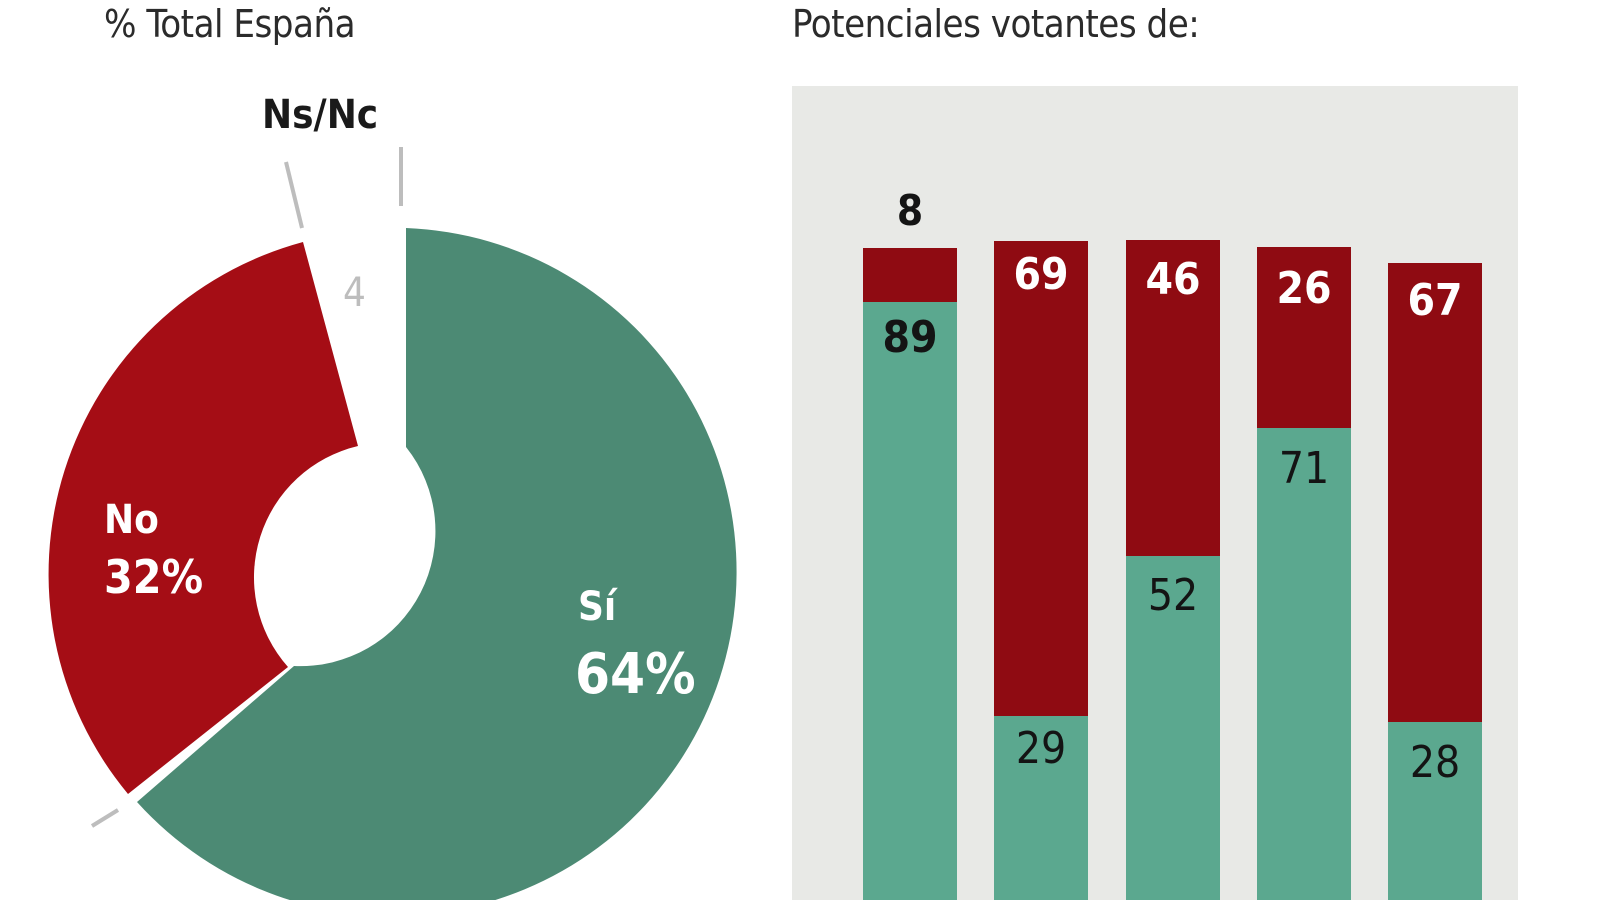 This screenshot has height=900, width=1600. I want to click on bar-3-no-value: 46, so click(1173, 279).